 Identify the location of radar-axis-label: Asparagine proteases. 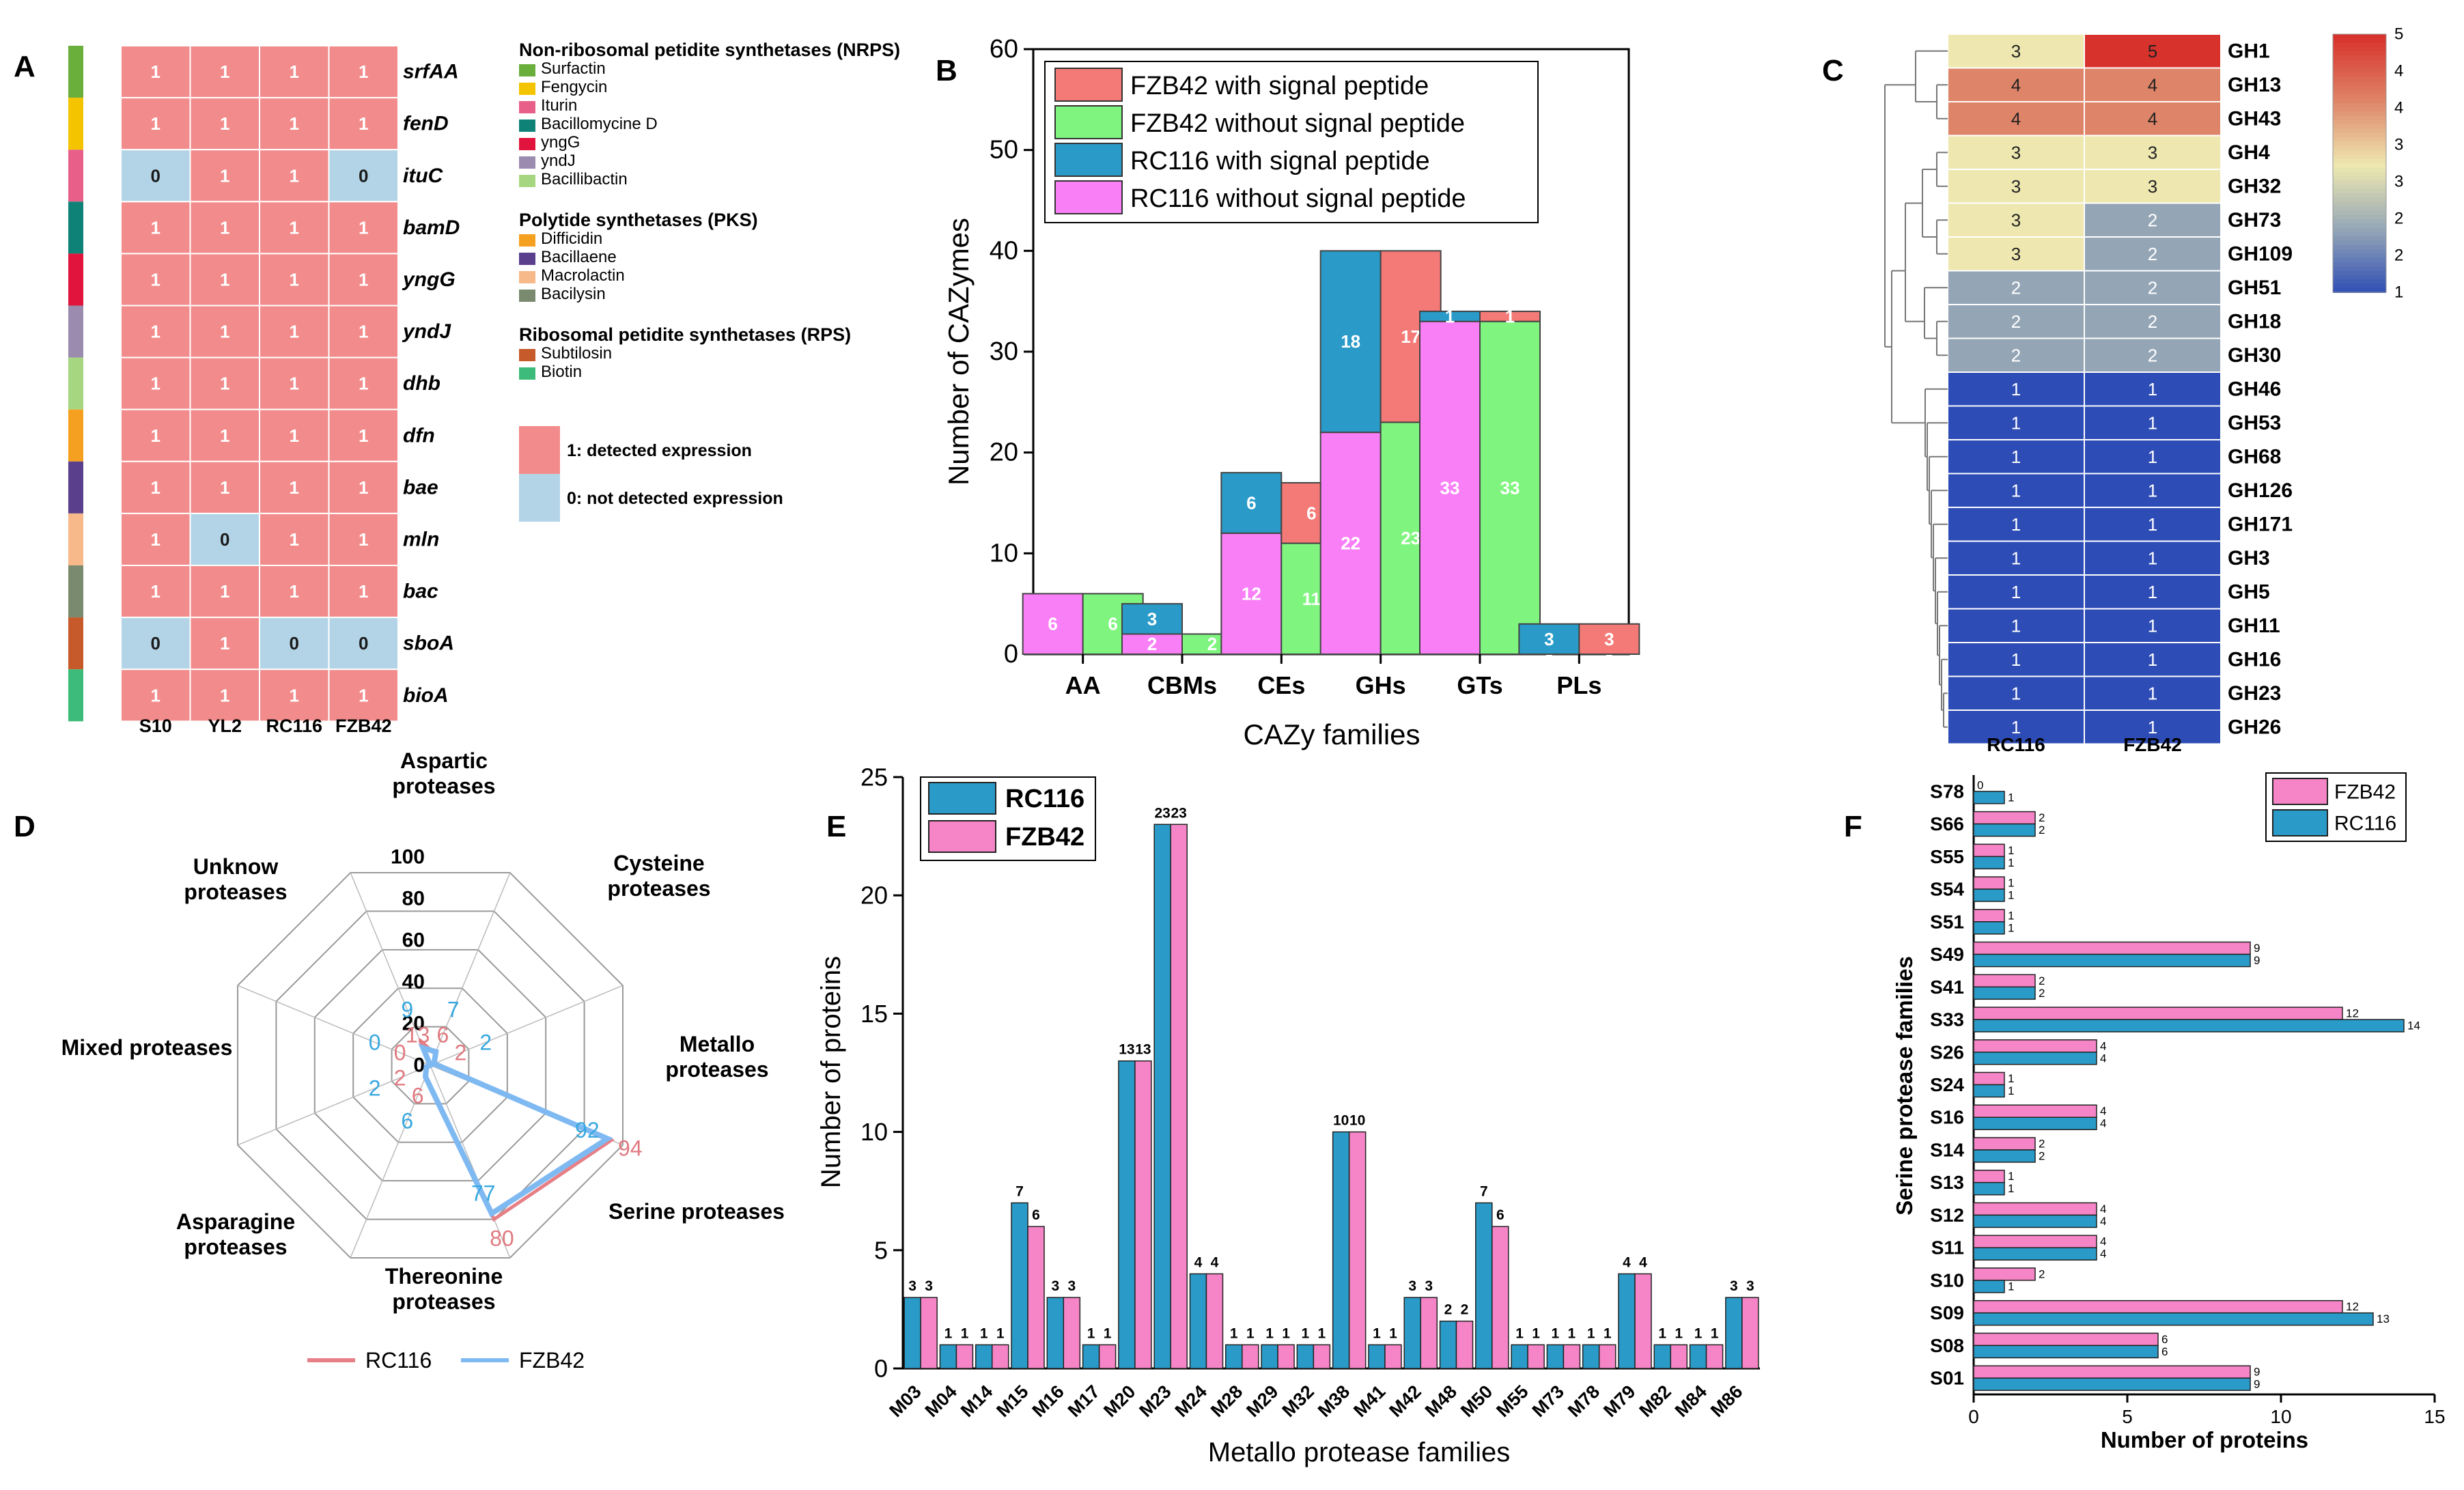
(235, 1234).